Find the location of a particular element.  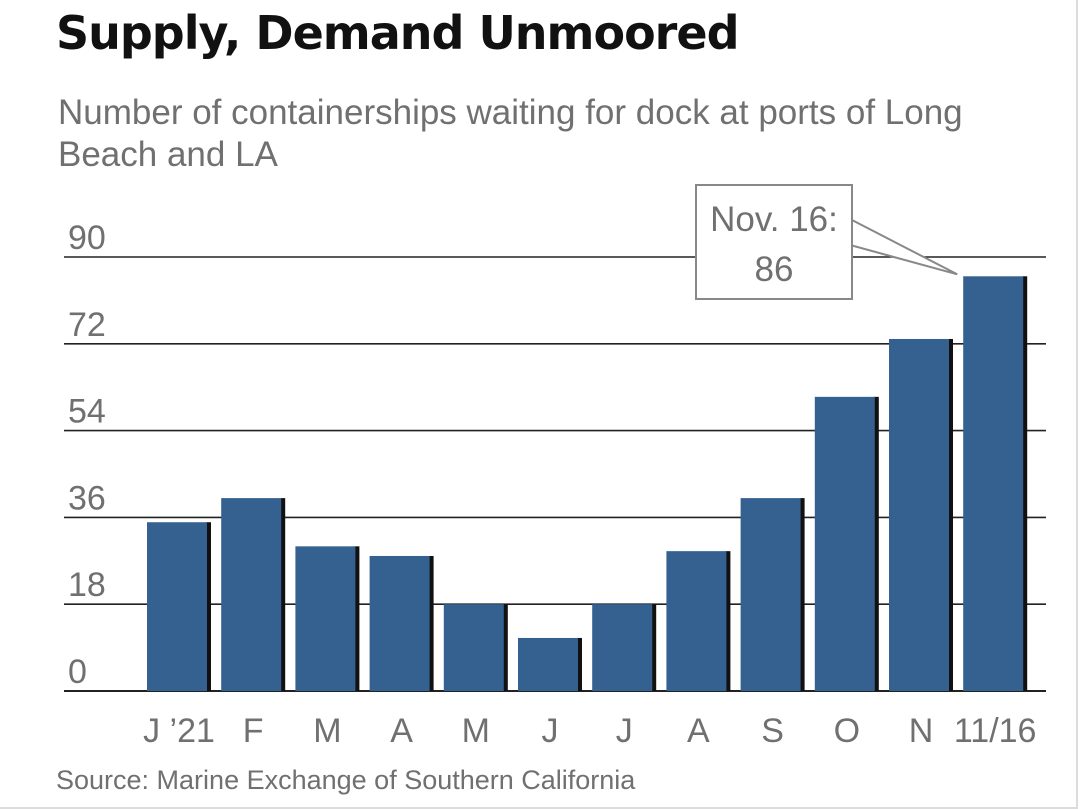

chart-title: Supply, Demand Unmoored is located at coordinates (397, 33).